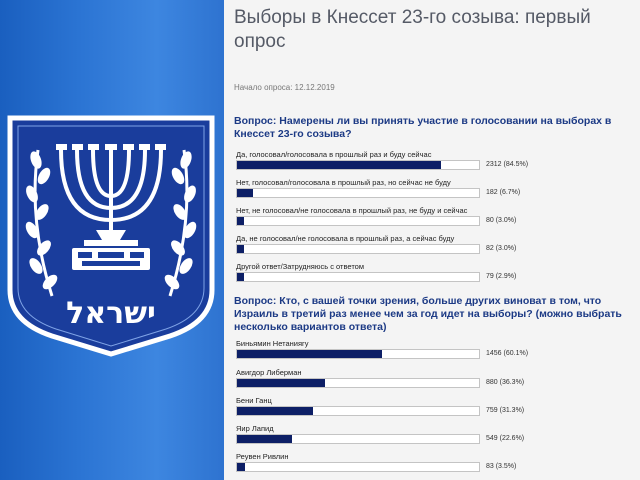 This screenshot has height=480, width=640. What do you see at coordinates (507, 164) in the screenshot?
I see `answer-count: 2312 (84.5%)` at bounding box center [507, 164].